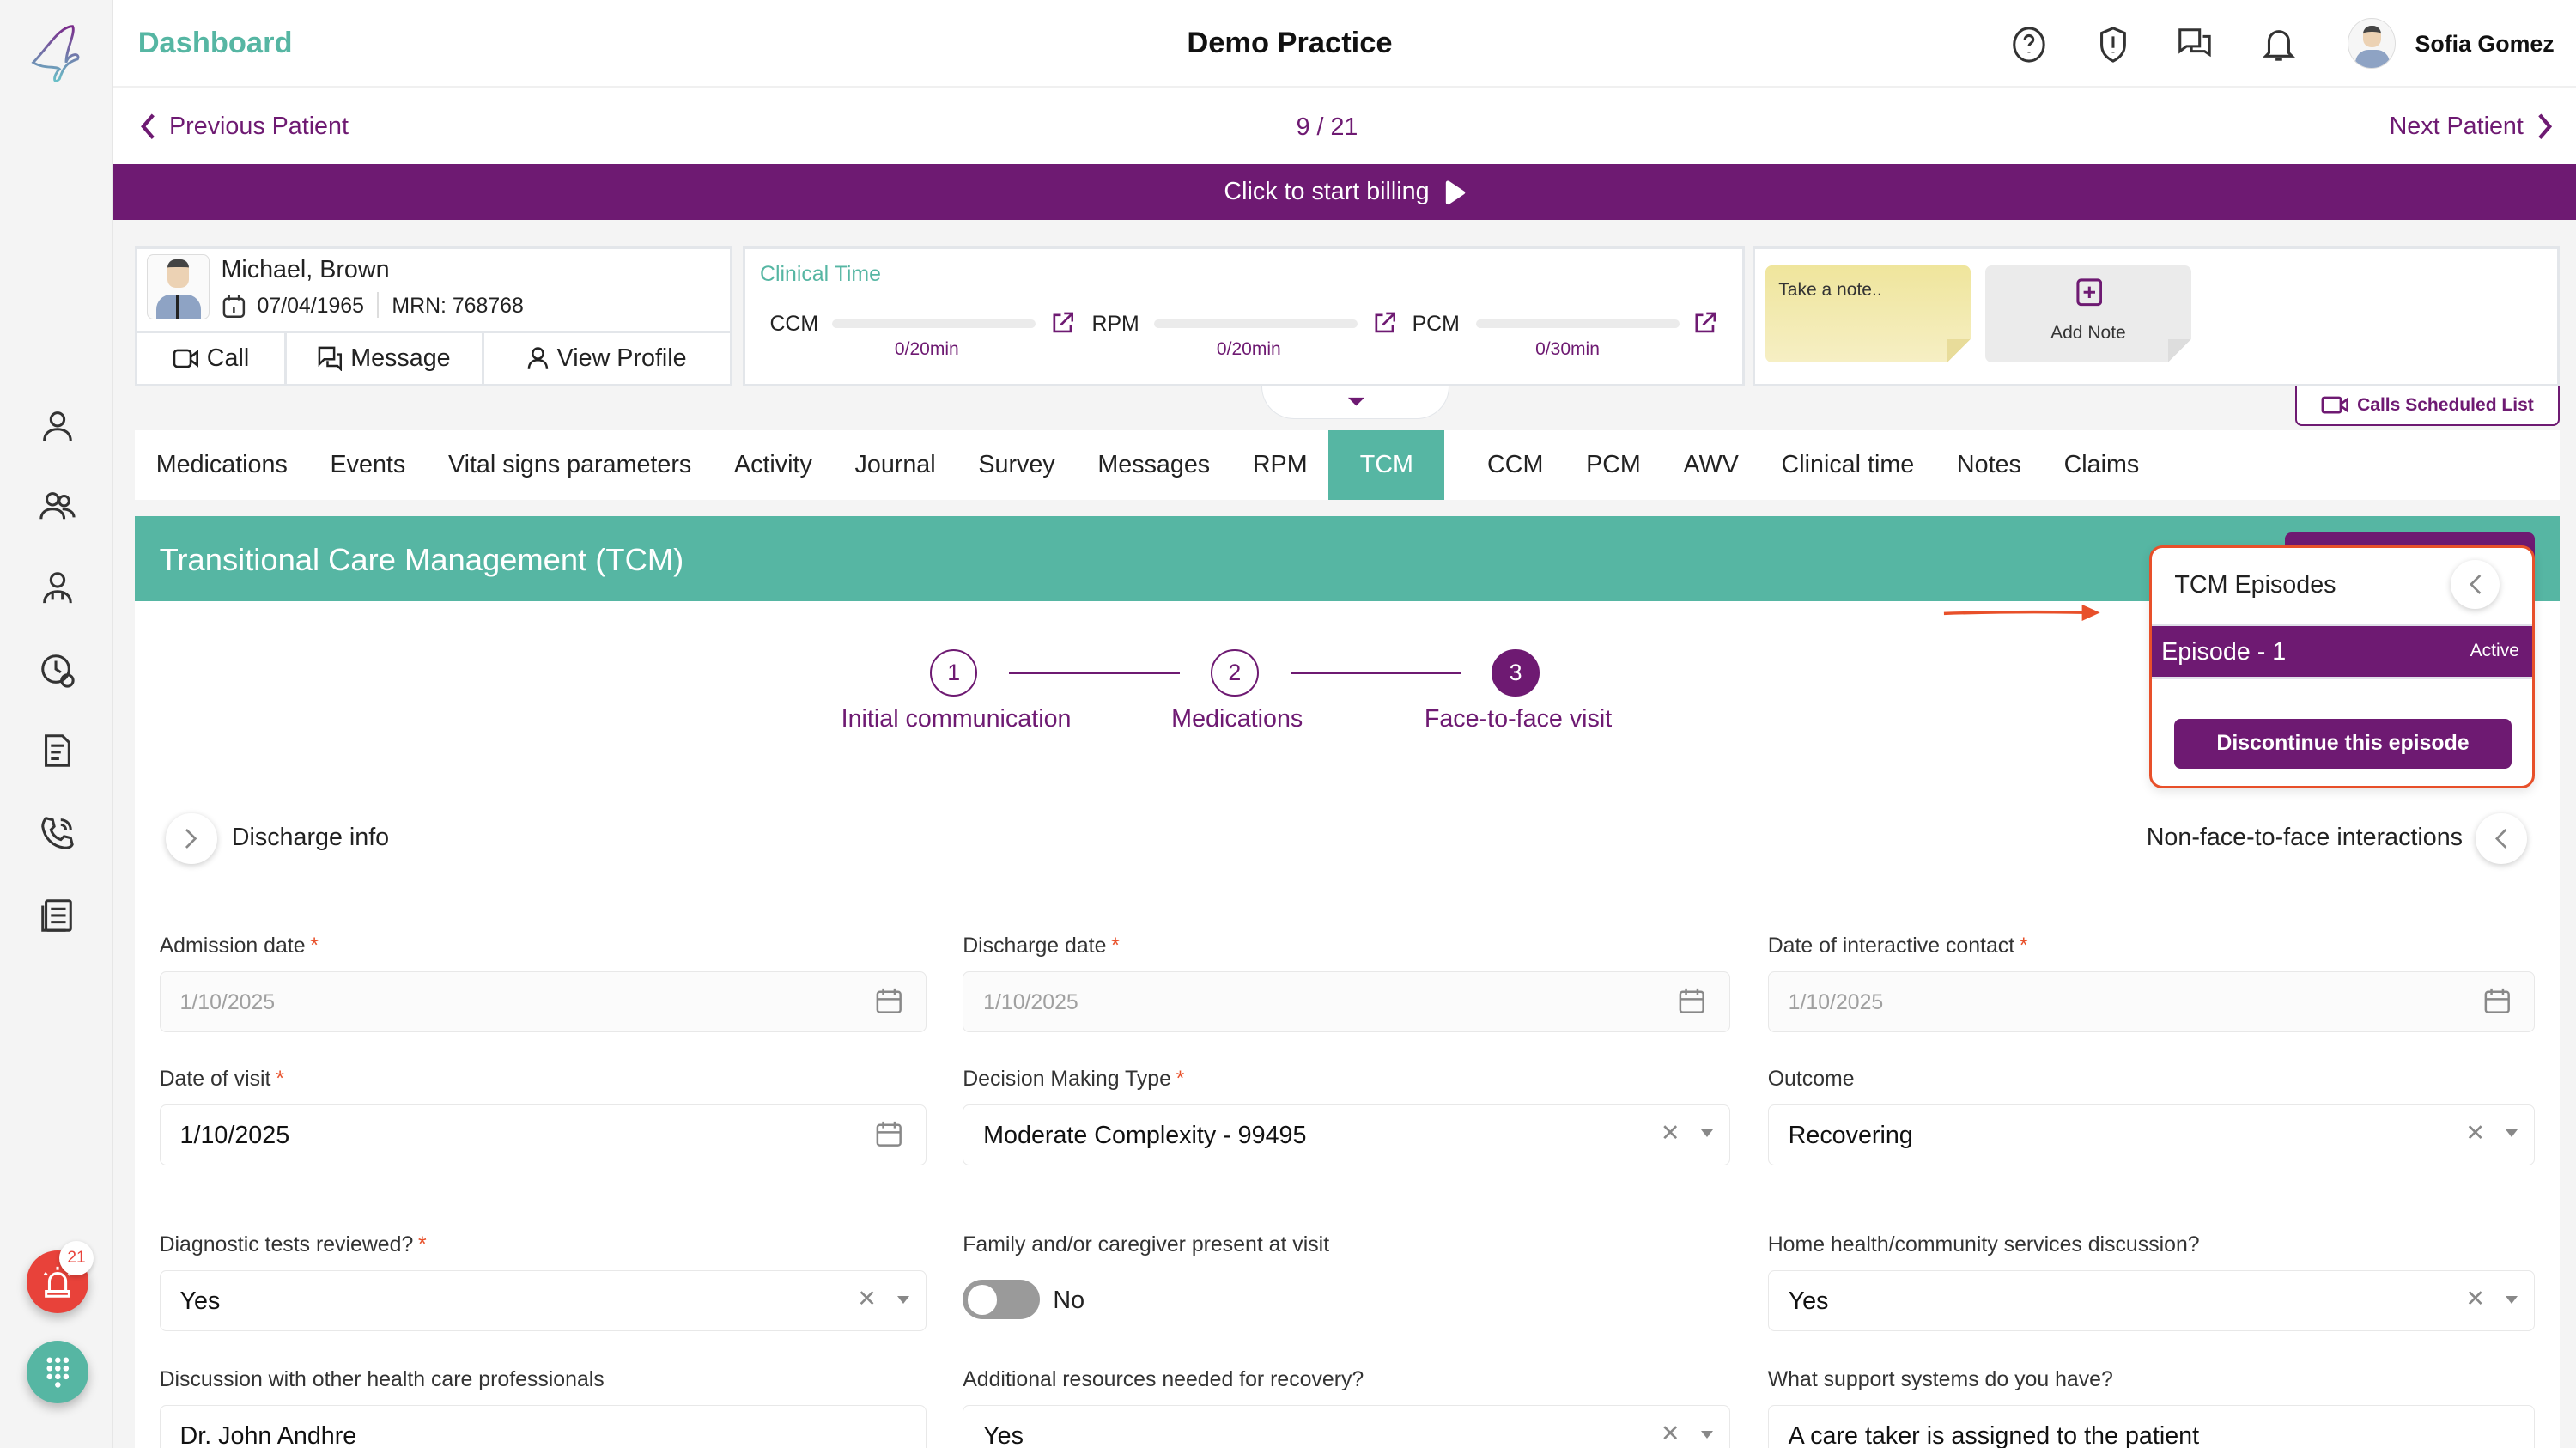 This screenshot has width=2576, height=1448. What do you see at coordinates (58, 1283) in the screenshot?
I see `siren-icon` at bounding box center [58, 1283].